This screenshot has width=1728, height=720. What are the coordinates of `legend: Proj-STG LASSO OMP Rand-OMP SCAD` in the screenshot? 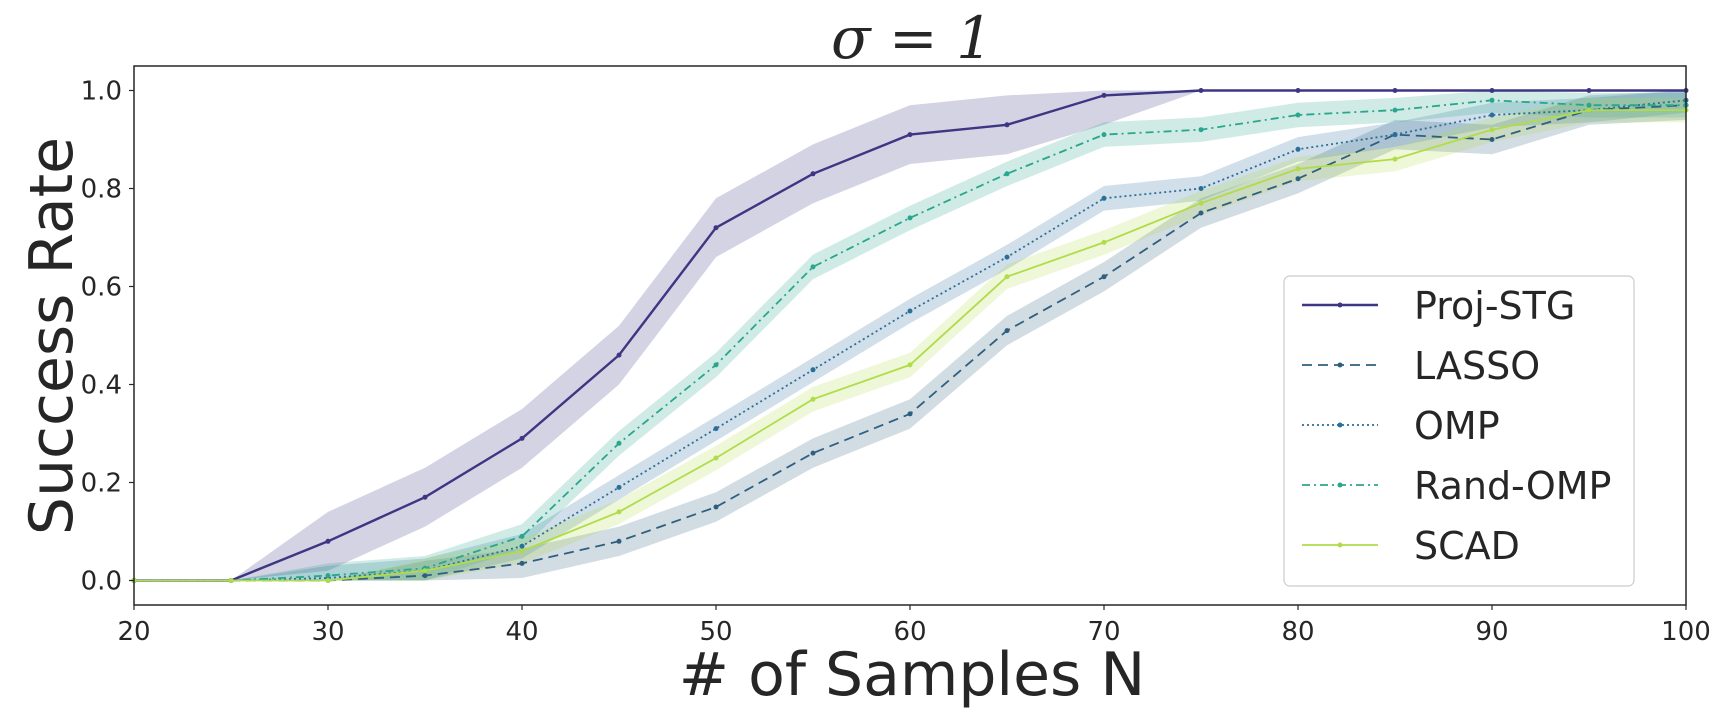 It's located at (1459, 431).